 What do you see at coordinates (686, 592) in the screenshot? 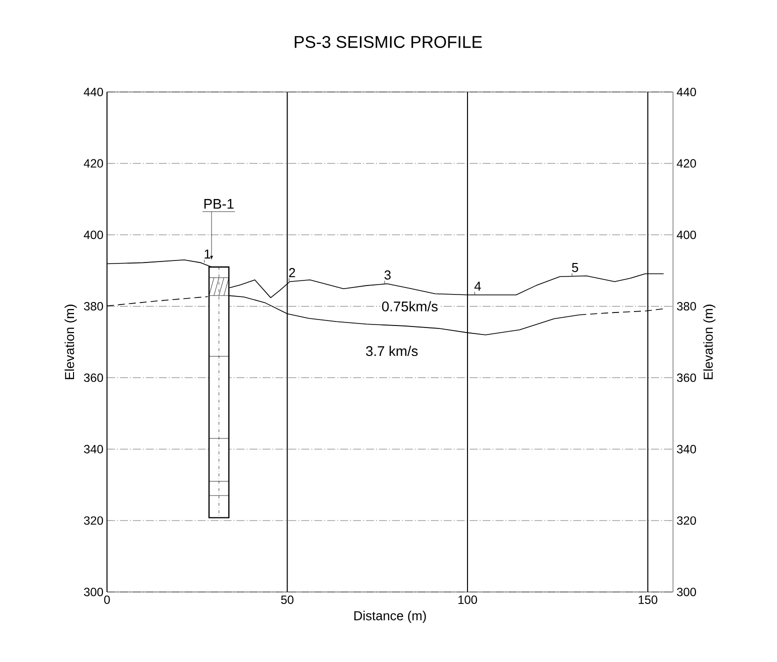
I see `y2-tick-label: 300` at bounding box center [686, 592].